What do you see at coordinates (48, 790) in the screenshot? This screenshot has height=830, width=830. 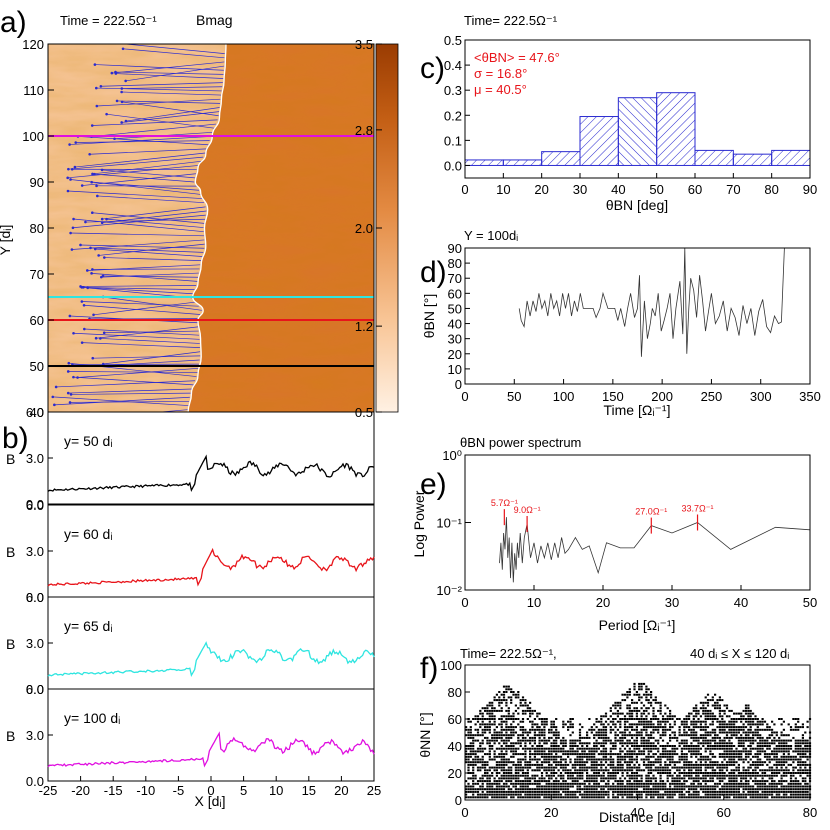 I see `panel-b-xtick-label: -25` at bounding box center [48, 790].